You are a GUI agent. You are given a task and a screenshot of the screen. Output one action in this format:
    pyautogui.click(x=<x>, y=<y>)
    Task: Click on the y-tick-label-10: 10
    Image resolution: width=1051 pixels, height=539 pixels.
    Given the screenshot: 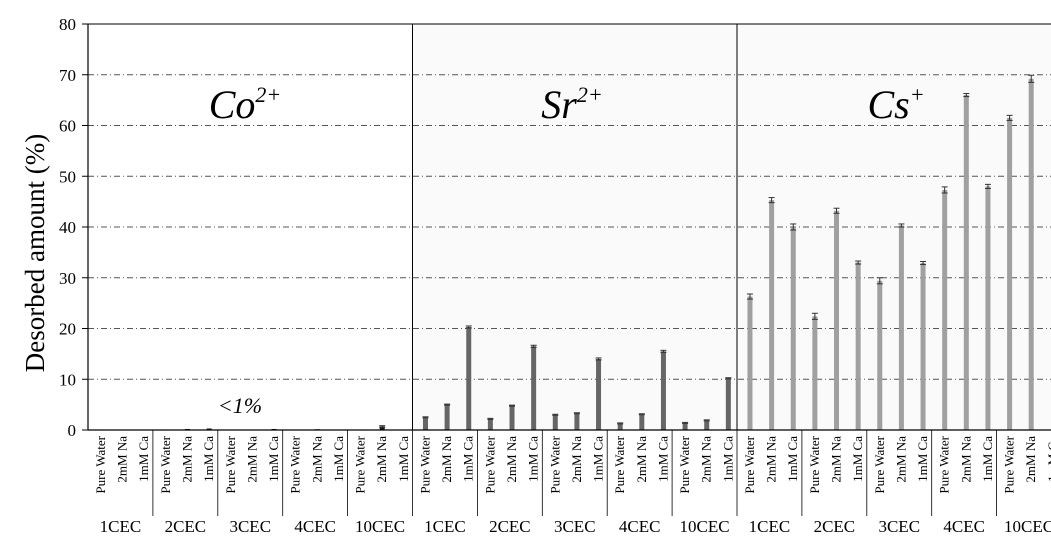 What is the action you would take?
    pyautogui.click(x=67, y=379)
    